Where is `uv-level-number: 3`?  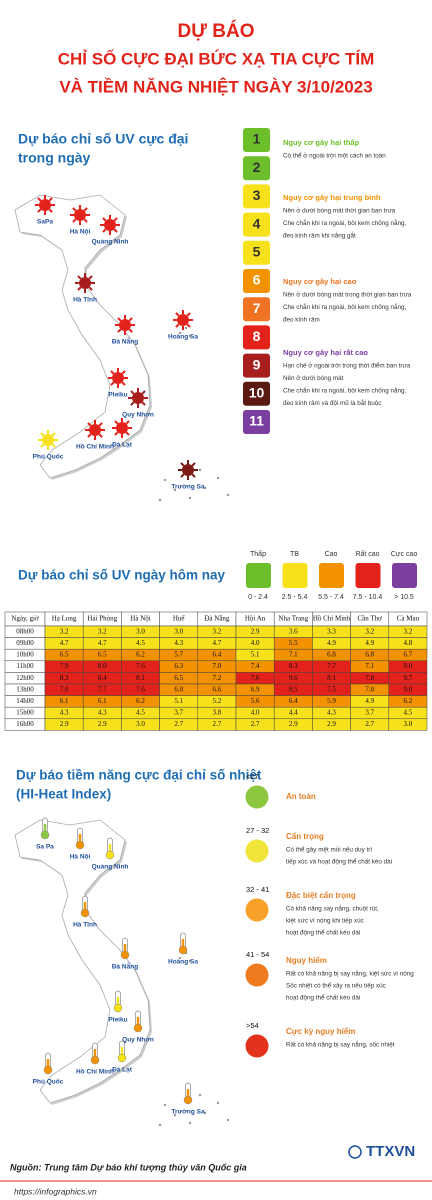
uv-level-number: 3 is located at coordinates (257, 195).